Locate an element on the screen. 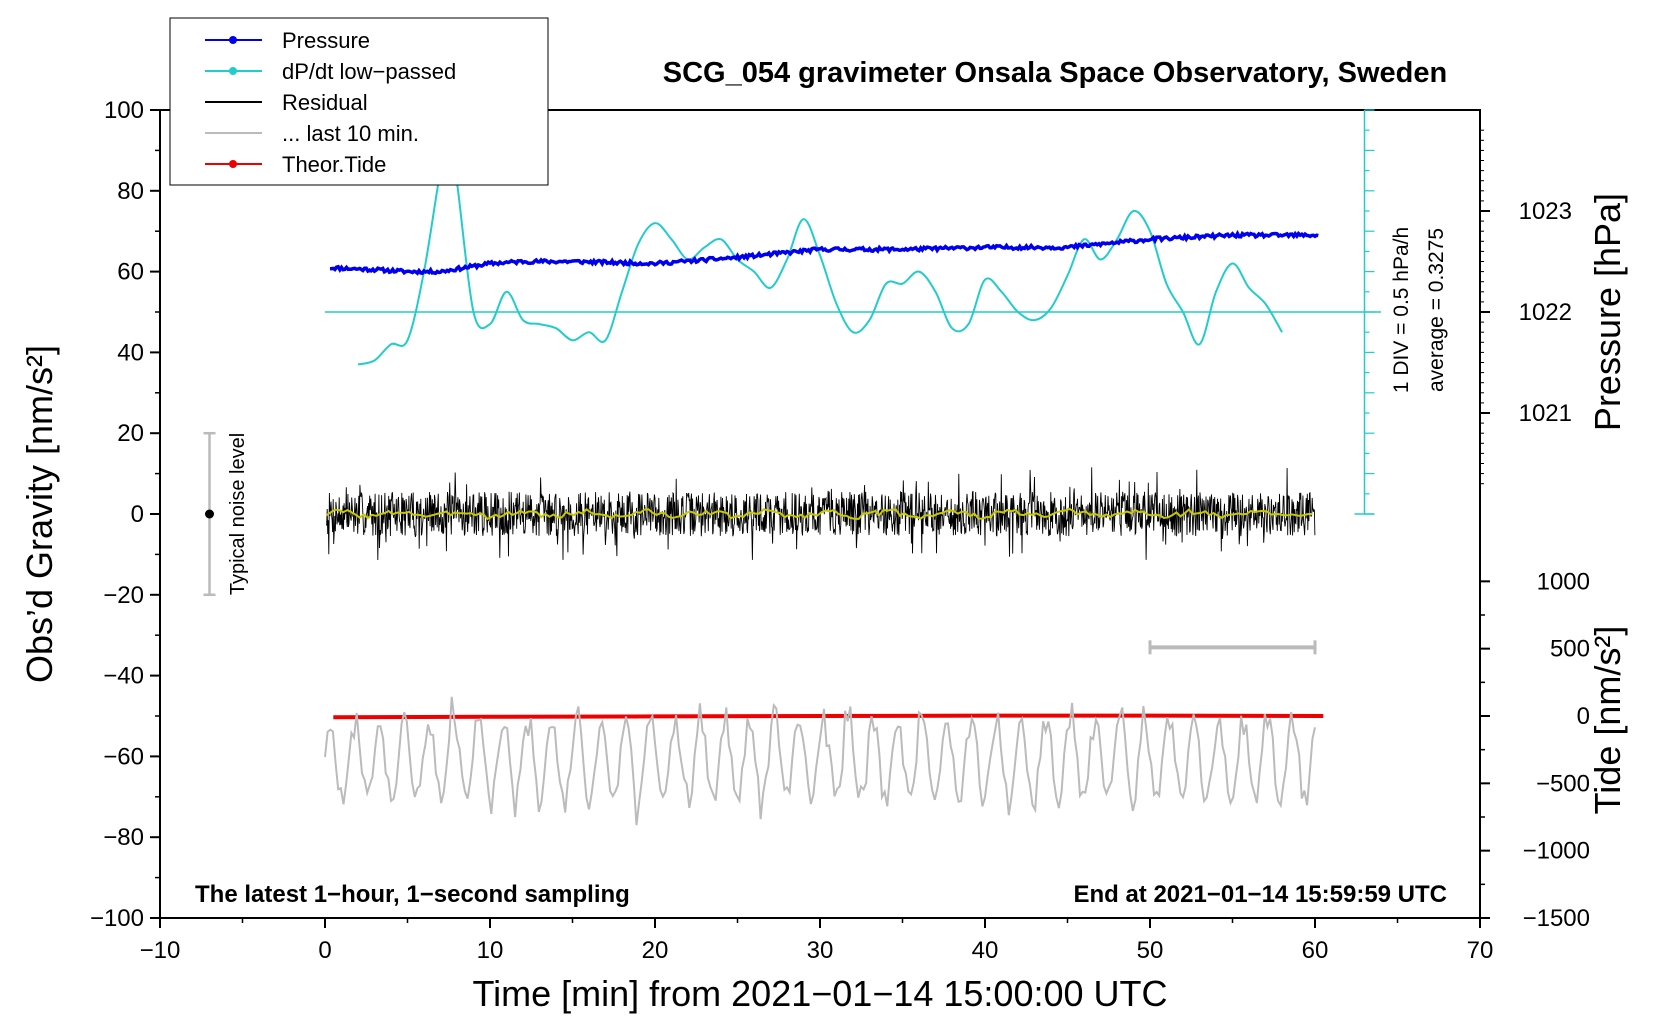  tide-tick-label: −1500 is located at coordinates (1556, 918).